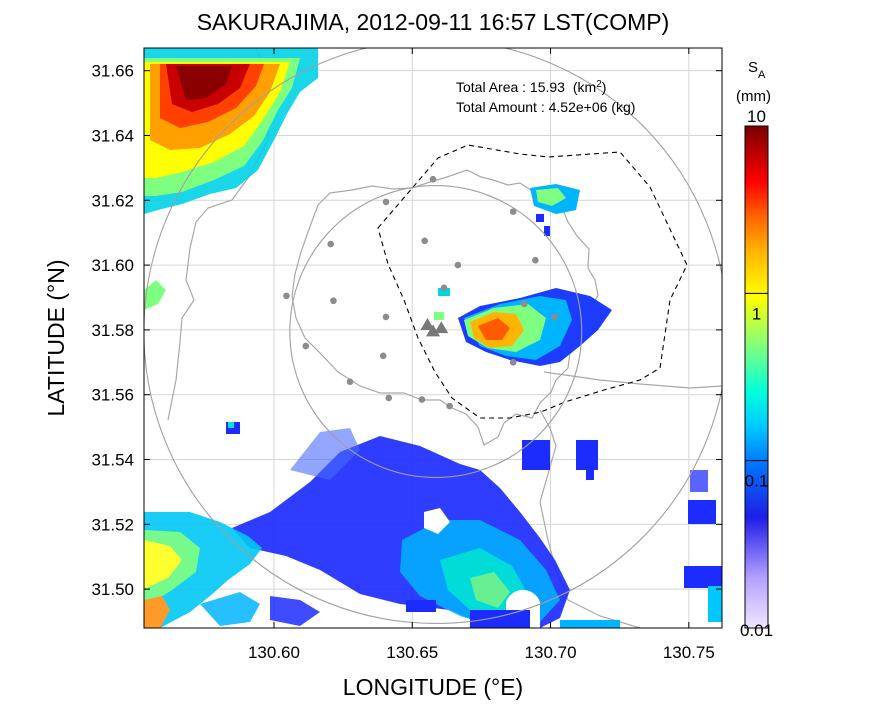  I want to click on y-tick-label: 31.56, so click(112, 395).